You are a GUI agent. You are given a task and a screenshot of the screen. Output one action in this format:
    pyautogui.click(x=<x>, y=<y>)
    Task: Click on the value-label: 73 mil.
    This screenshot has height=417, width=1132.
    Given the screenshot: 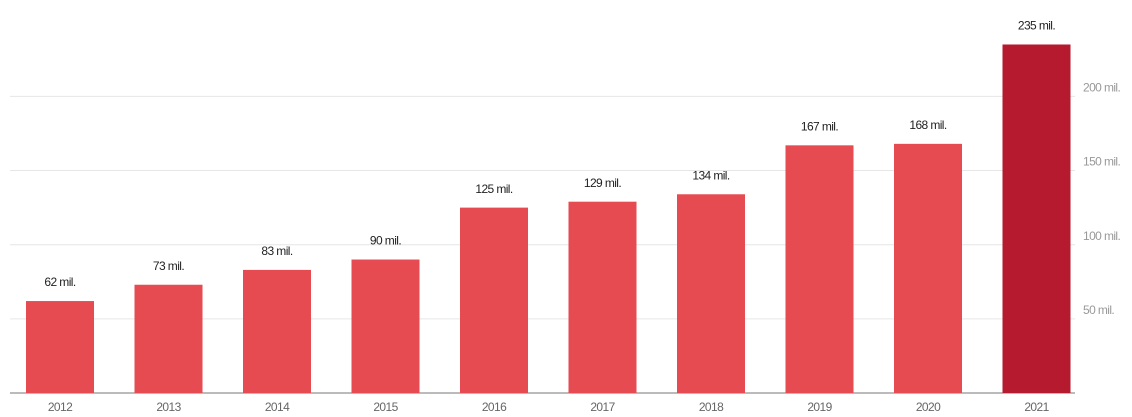 What is the action you would take?
    pyautogui.click(x=168, y=266)
    